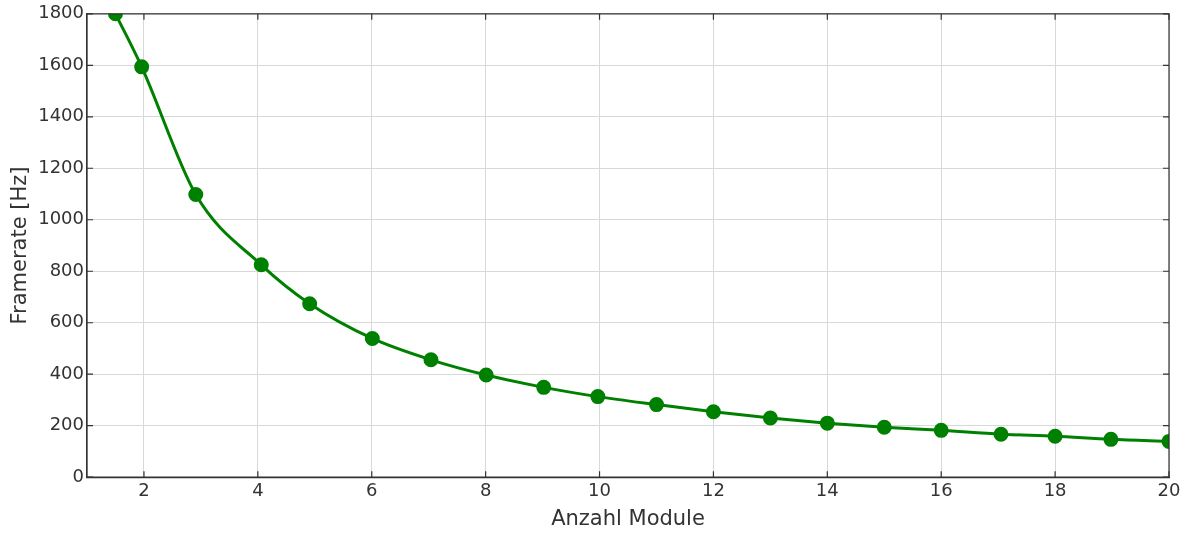 The image size is (1189, 536). Describe the element at coordinates (485, 489) in the screenshot. I see `x-tick-label: 8` at that location.